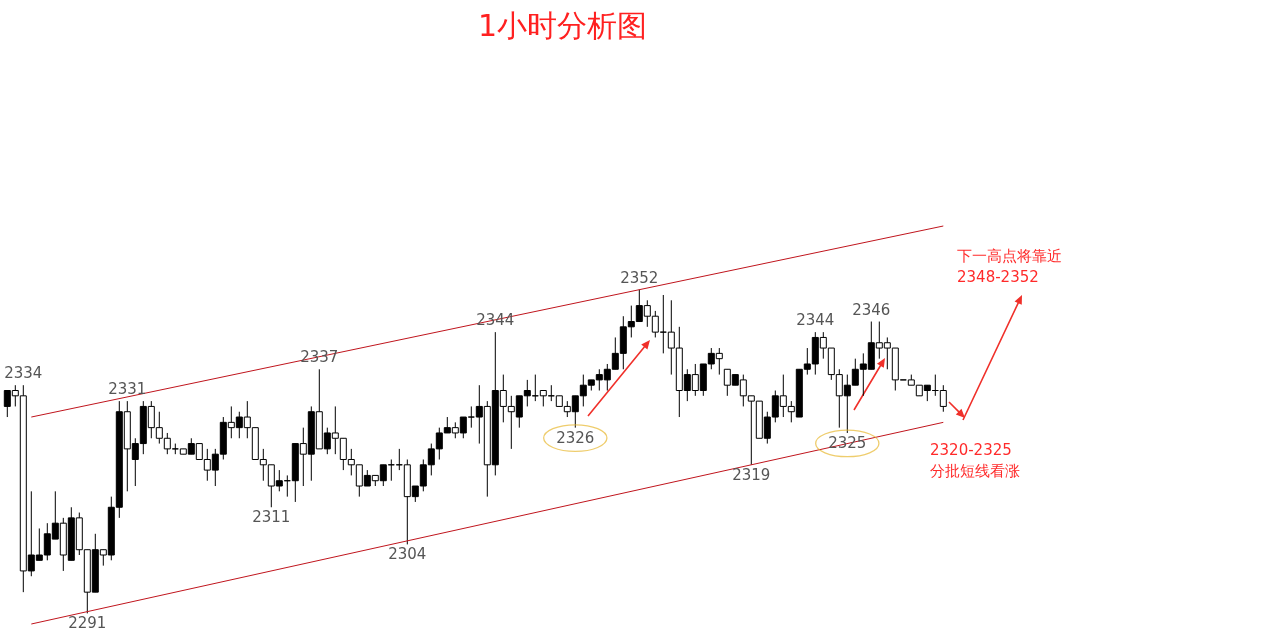  What do you see at coordinates (975, 460) in the screenshot?
I see `annotation: 2320-2325 分批短线看涨` at bounding box center [975, 460].